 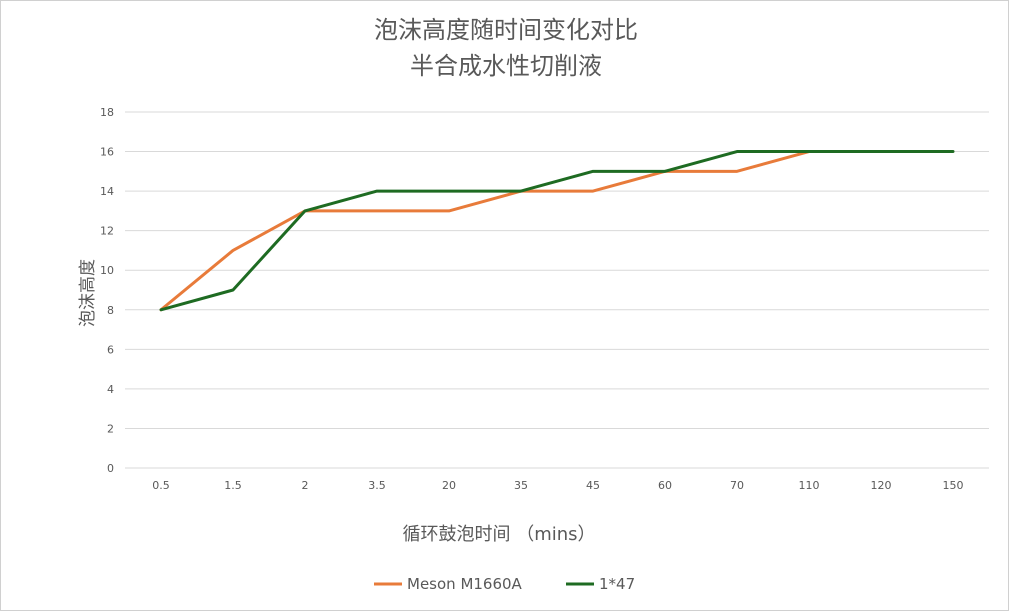 I want to click on x-tick-label: 45, so click(x=593, y=485).